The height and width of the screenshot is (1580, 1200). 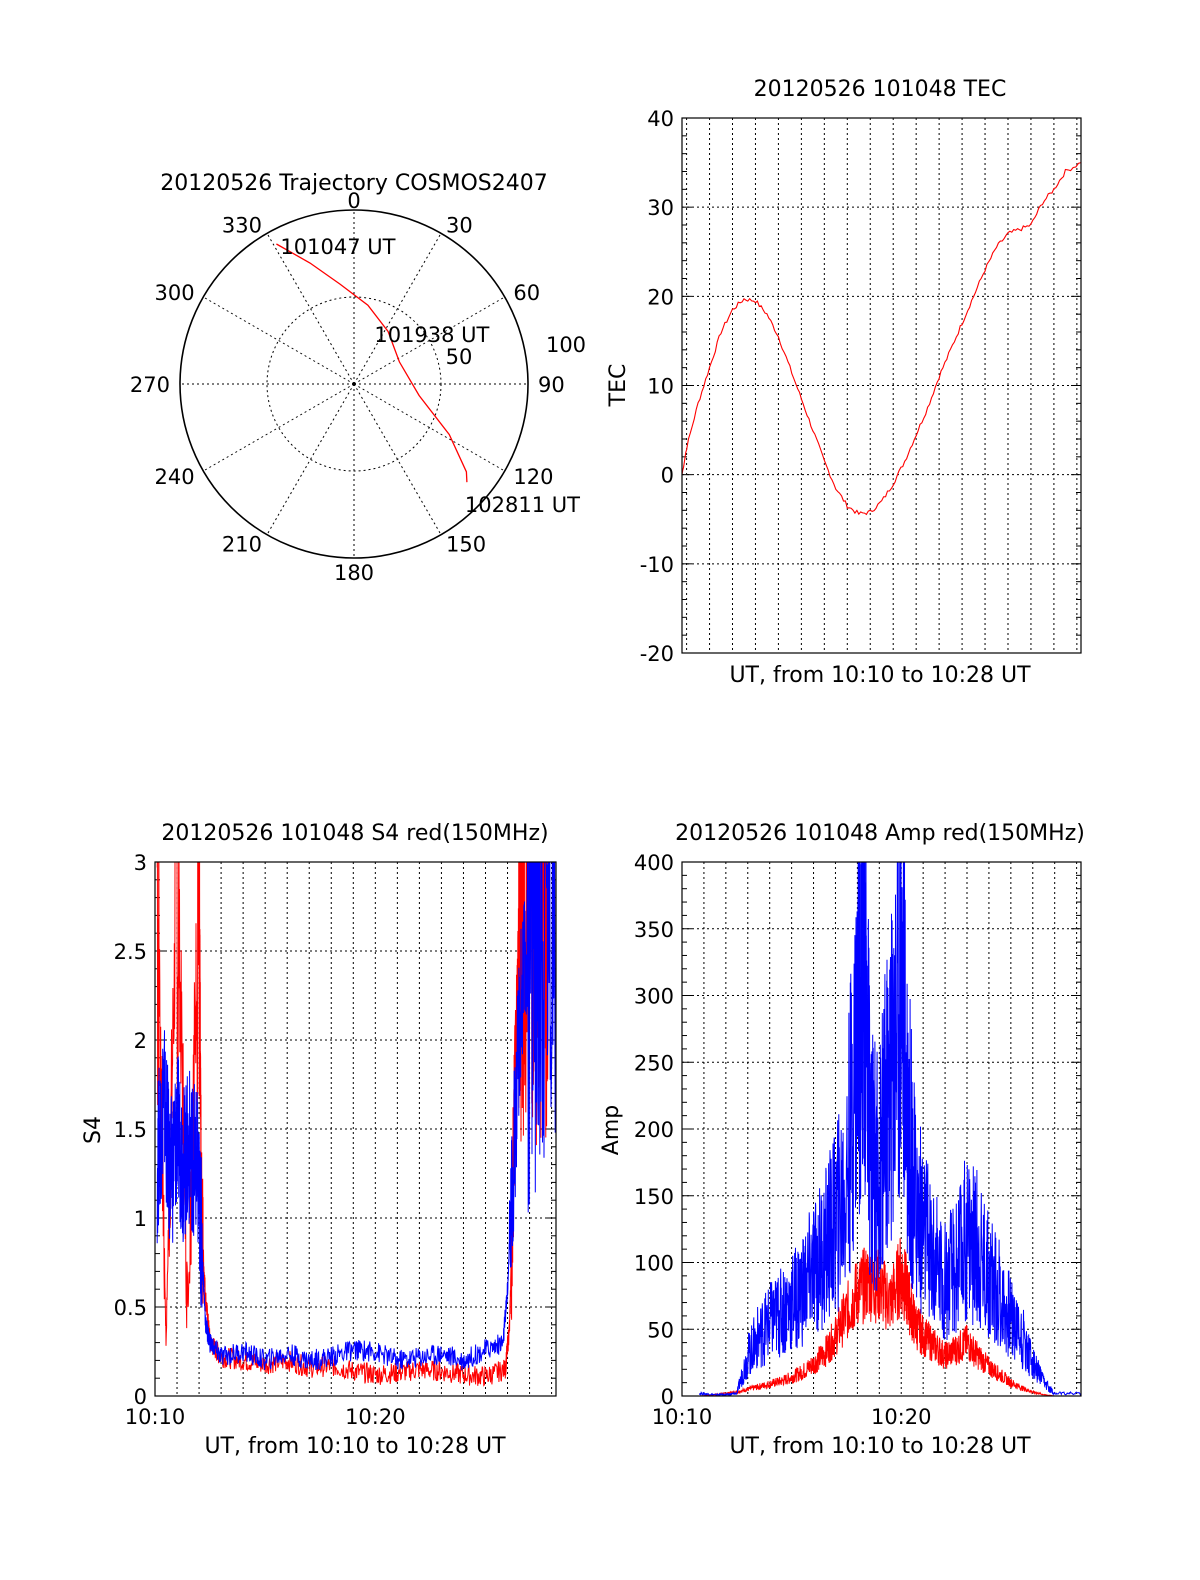 I want to click on tec-ytick-label: 20, so click(x=660, y=297).